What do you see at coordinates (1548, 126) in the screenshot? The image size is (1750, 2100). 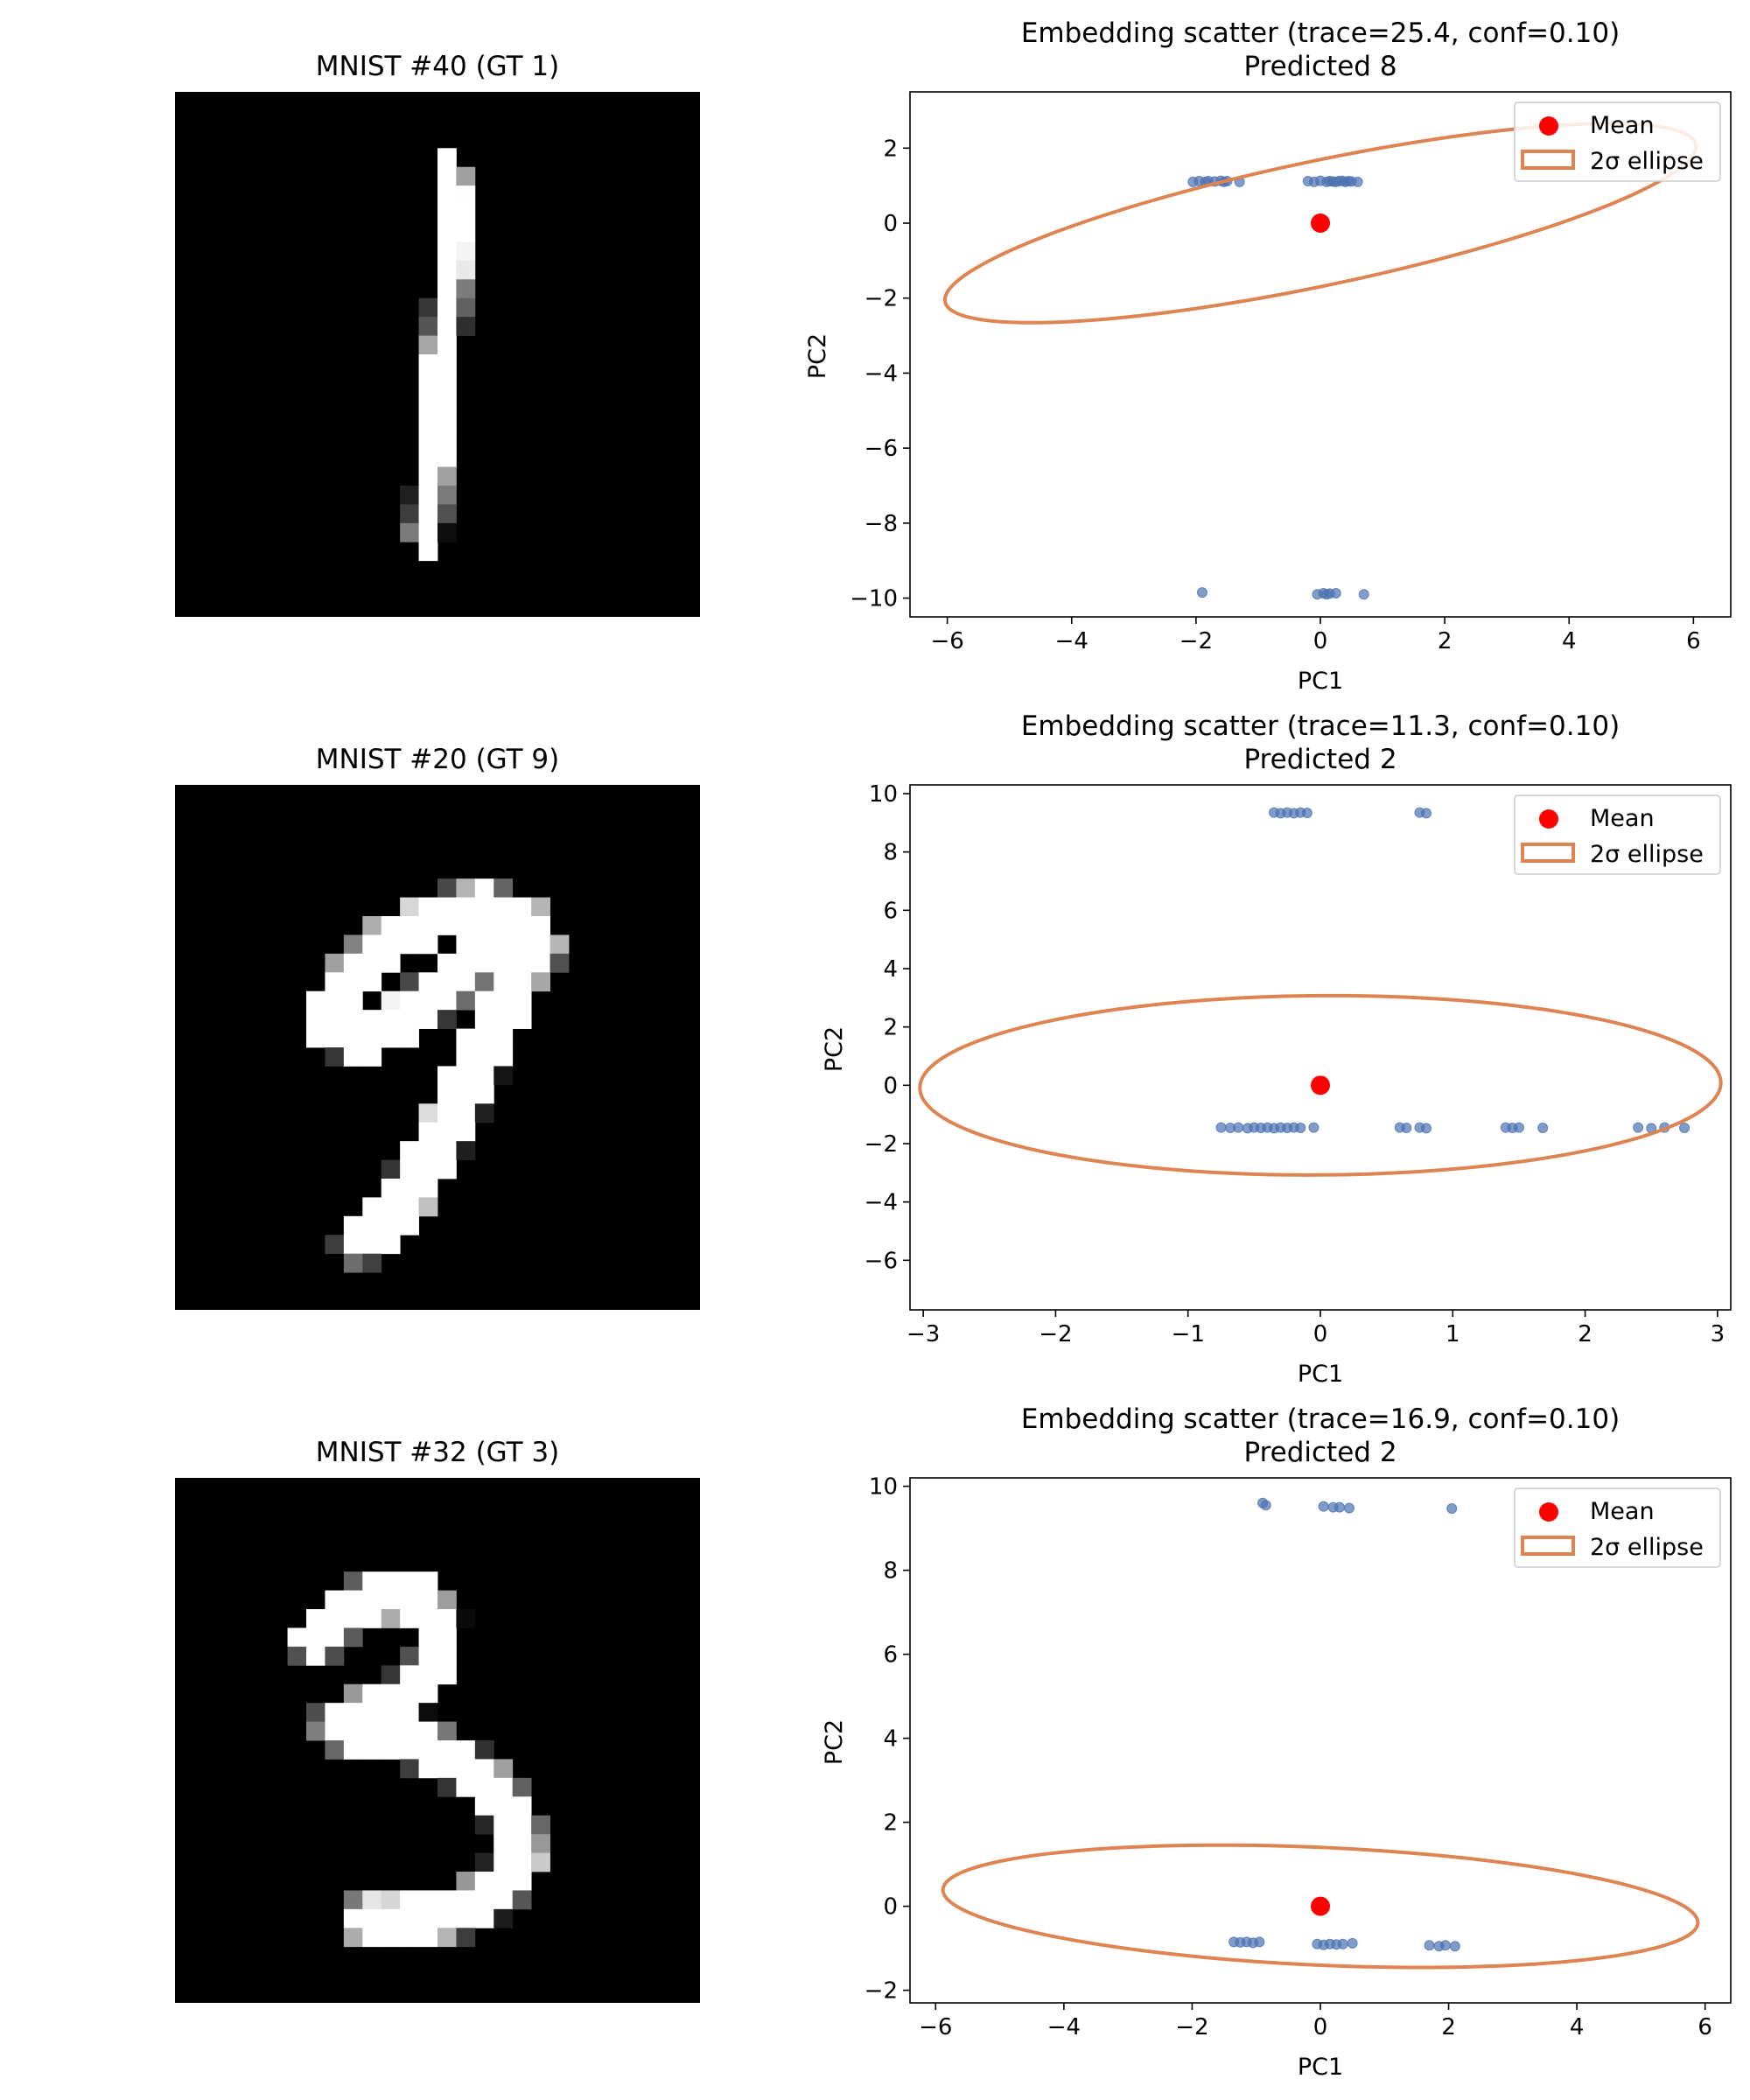 I see `legend-mean-swatch` at bounding box center [1548, 126].